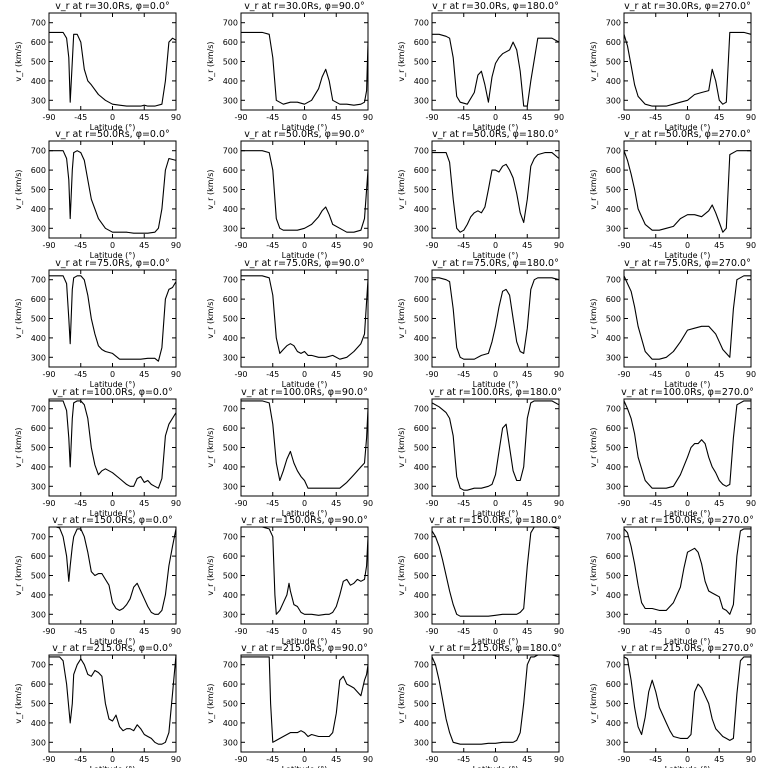 Image resolution: width=768 pixels, height=768 pixels. I want to click on panel-title: v_r at r=150.0Rs, φ=0.0°, so click(112, 520).